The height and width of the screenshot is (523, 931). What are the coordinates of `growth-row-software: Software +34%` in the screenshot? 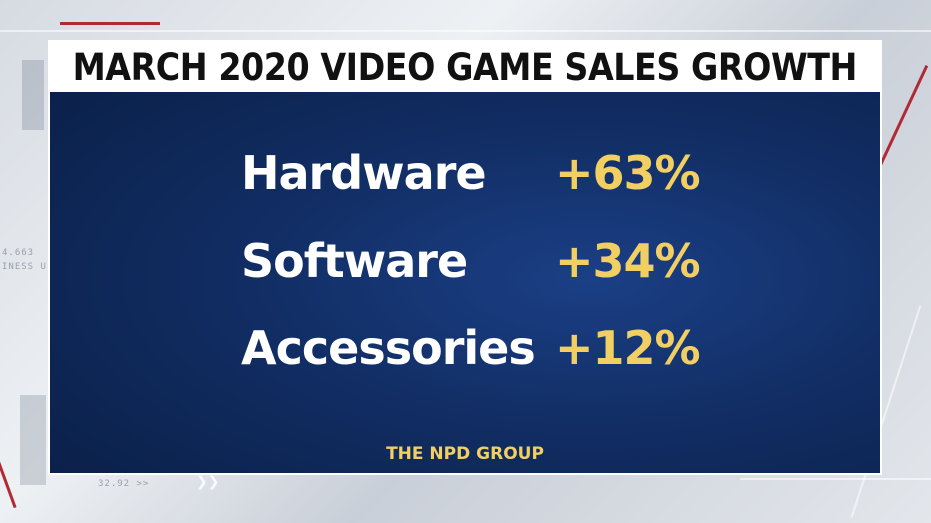 It's located at (471, 261).